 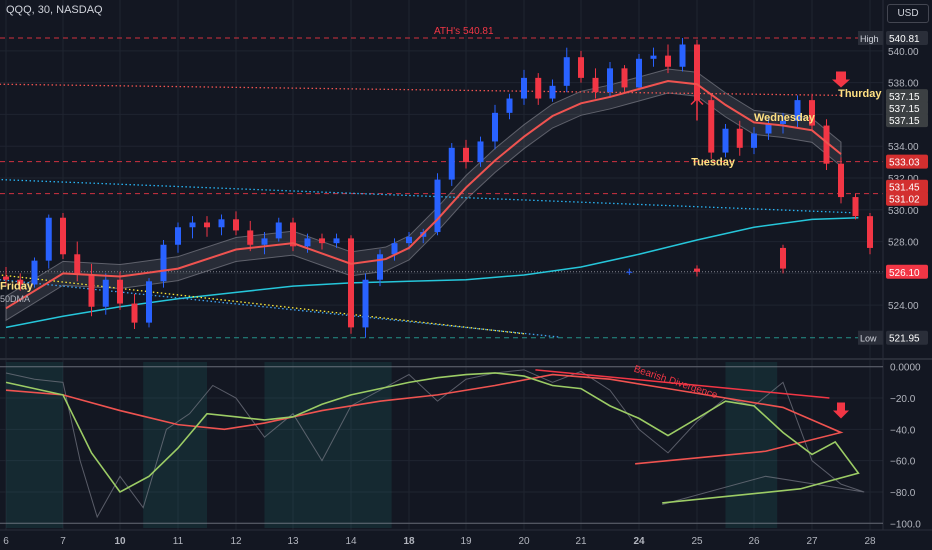 What do you see at coordinates (841, 410) in the screenshot?
I see `osc-down-arrow-icon` at bounding box center [841, 410].